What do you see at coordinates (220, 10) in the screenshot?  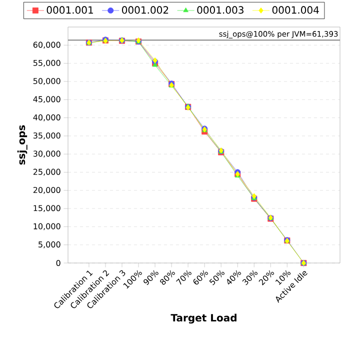 I see `legend-label: 0001.003` at bounding box center [220, 10].